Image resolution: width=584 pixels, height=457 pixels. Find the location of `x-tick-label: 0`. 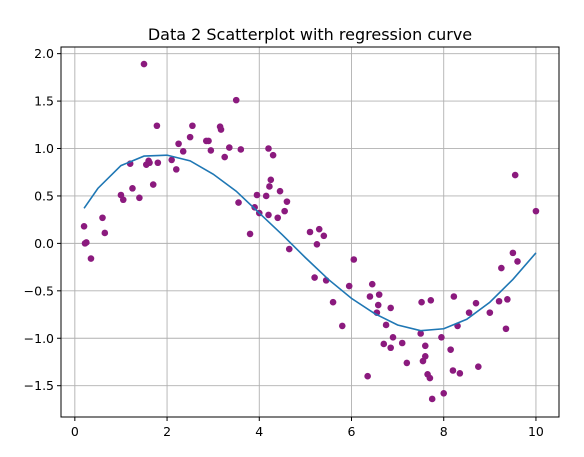

x-tick-label: 0 is located at coordinates (75, 431).